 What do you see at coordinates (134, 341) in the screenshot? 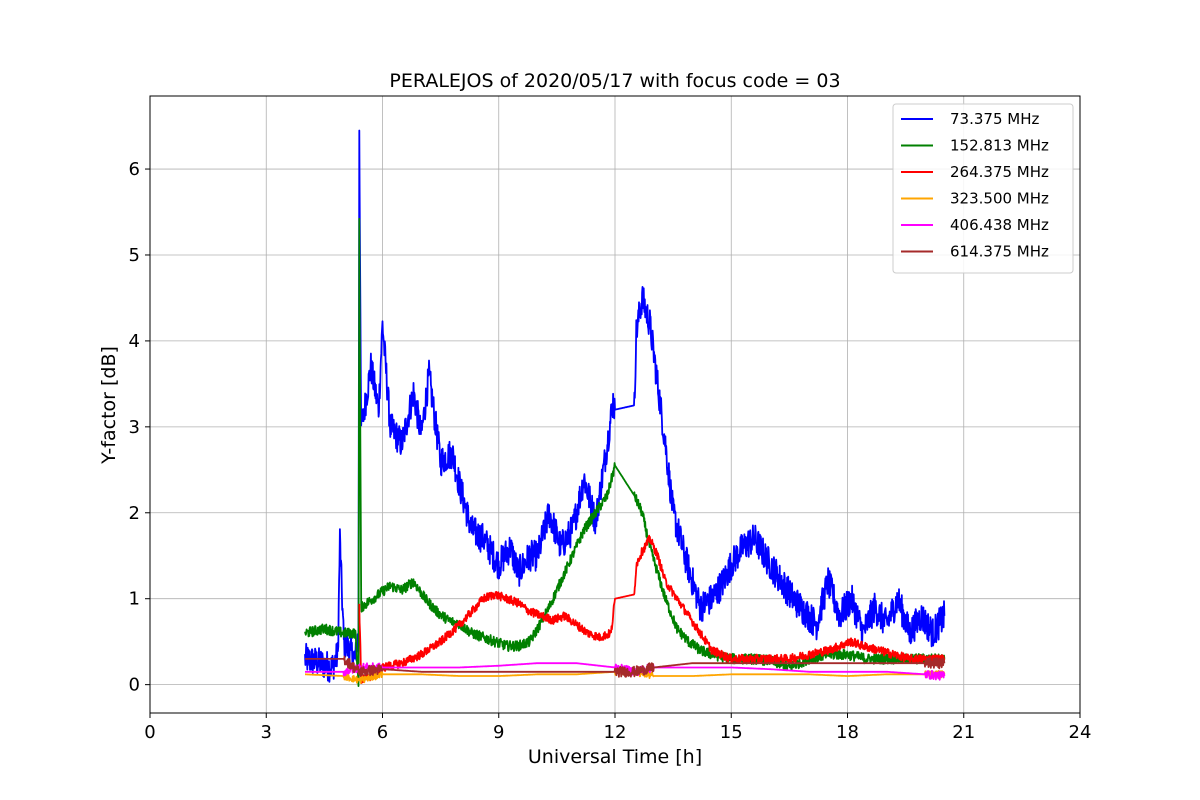
I see `y-tick-label: 4` at bounding box center [134, 341].